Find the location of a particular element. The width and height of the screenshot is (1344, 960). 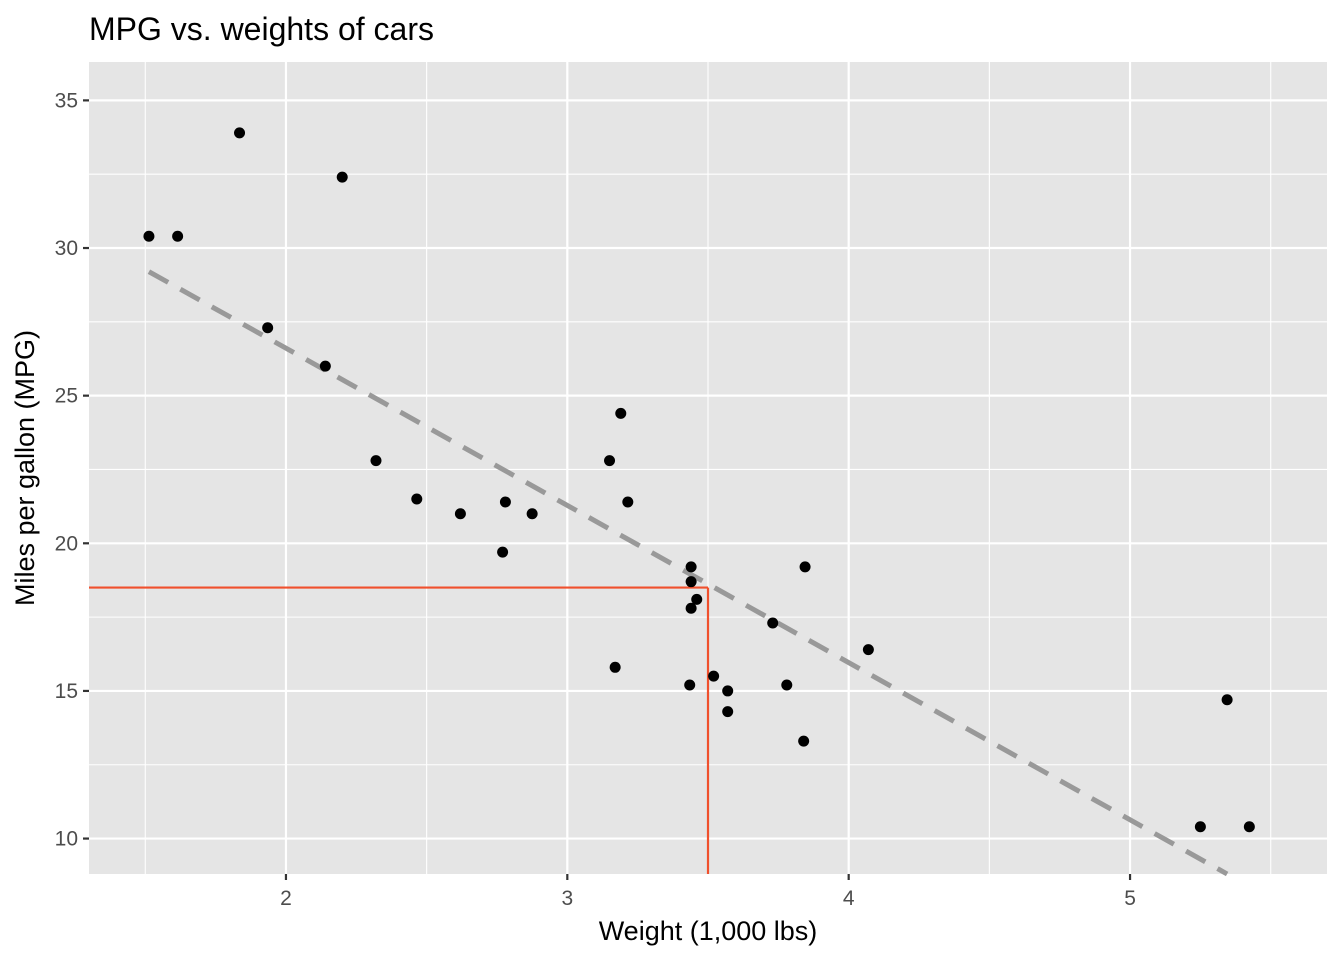

x-tick-label: 4 is located at coordinates (849, 898).